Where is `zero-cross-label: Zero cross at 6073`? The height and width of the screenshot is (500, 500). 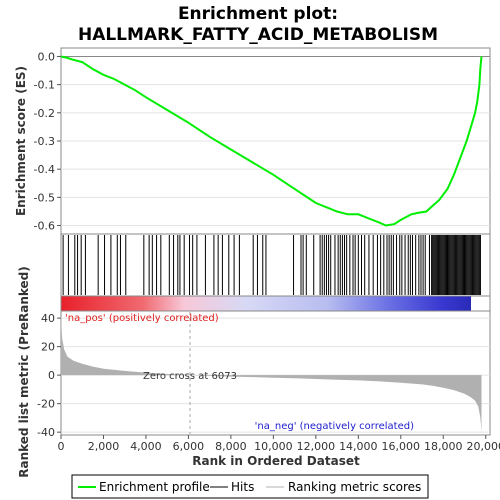 zero-cross-label: Zero cross at 6073 is located at coordinates (190, 376).